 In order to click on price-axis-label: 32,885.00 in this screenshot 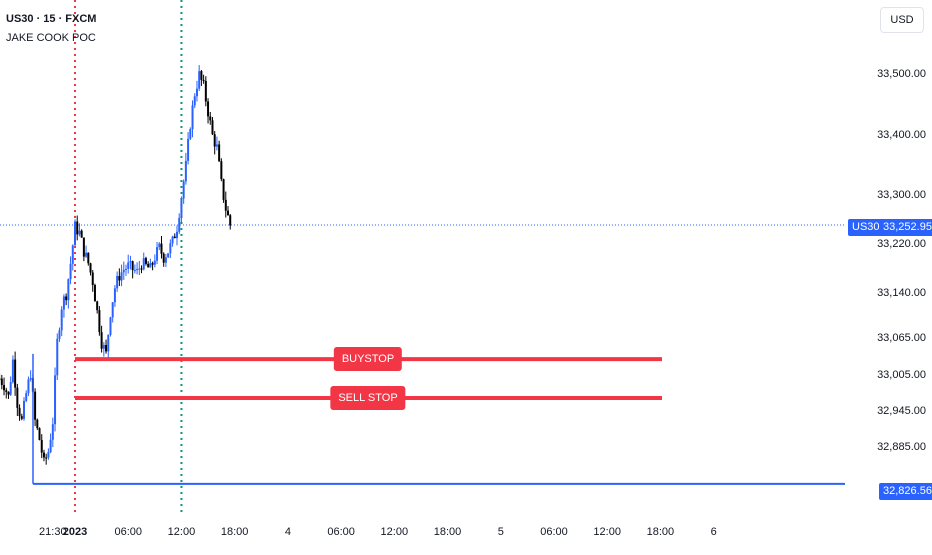, I will do `click(901, 447)`.